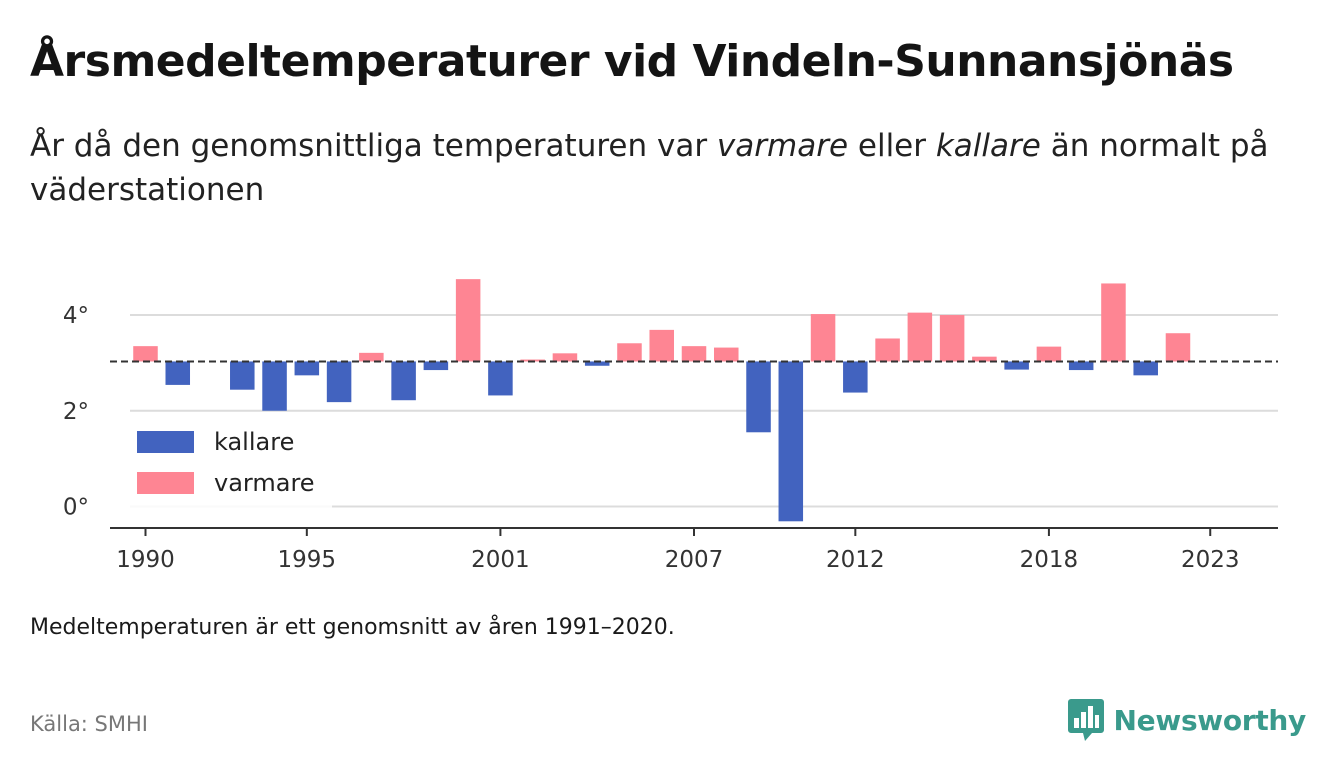  What do you see at coordinates (726, 354) in the screenshot?
I see `bar-2008` at bounding box center [726, 354].